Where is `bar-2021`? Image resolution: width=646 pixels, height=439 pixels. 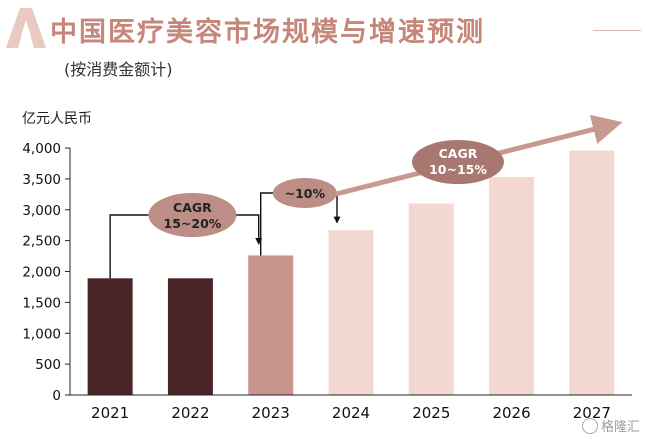
bar-2021 is located at coordinates (110, 336).